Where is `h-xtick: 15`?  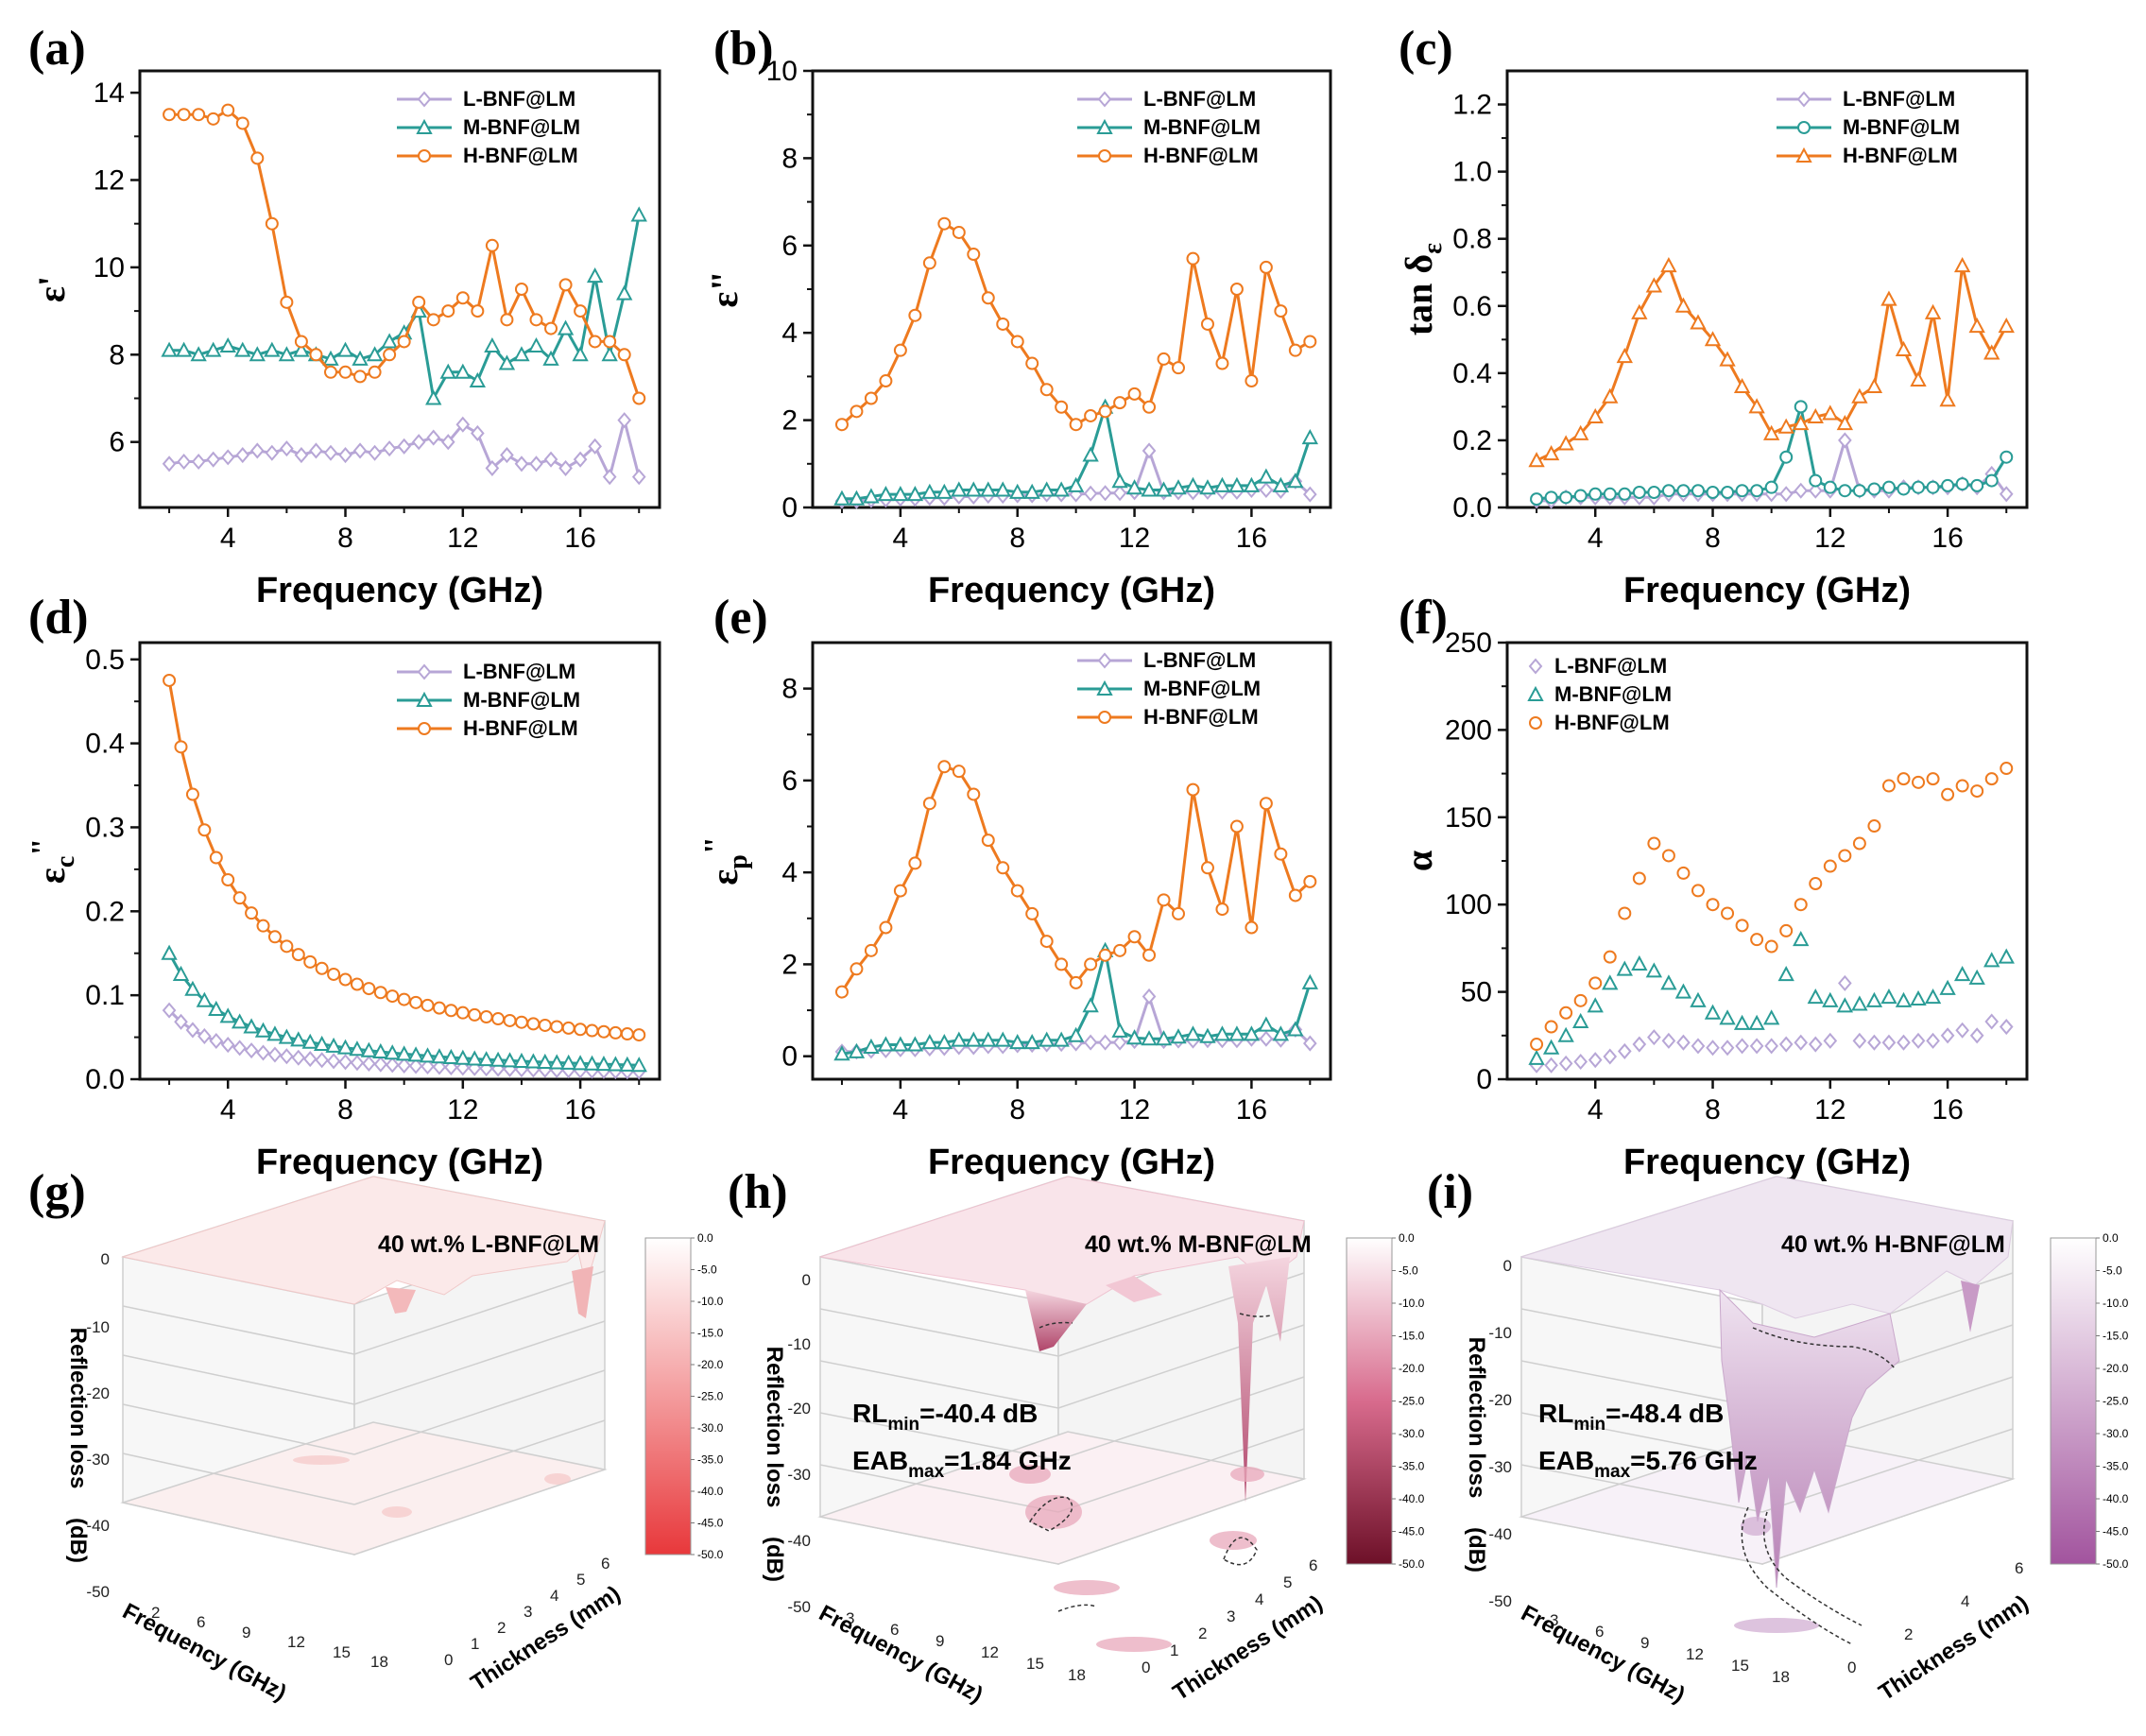
h-xtick: 15 is located at coordinates (1035, 1664).